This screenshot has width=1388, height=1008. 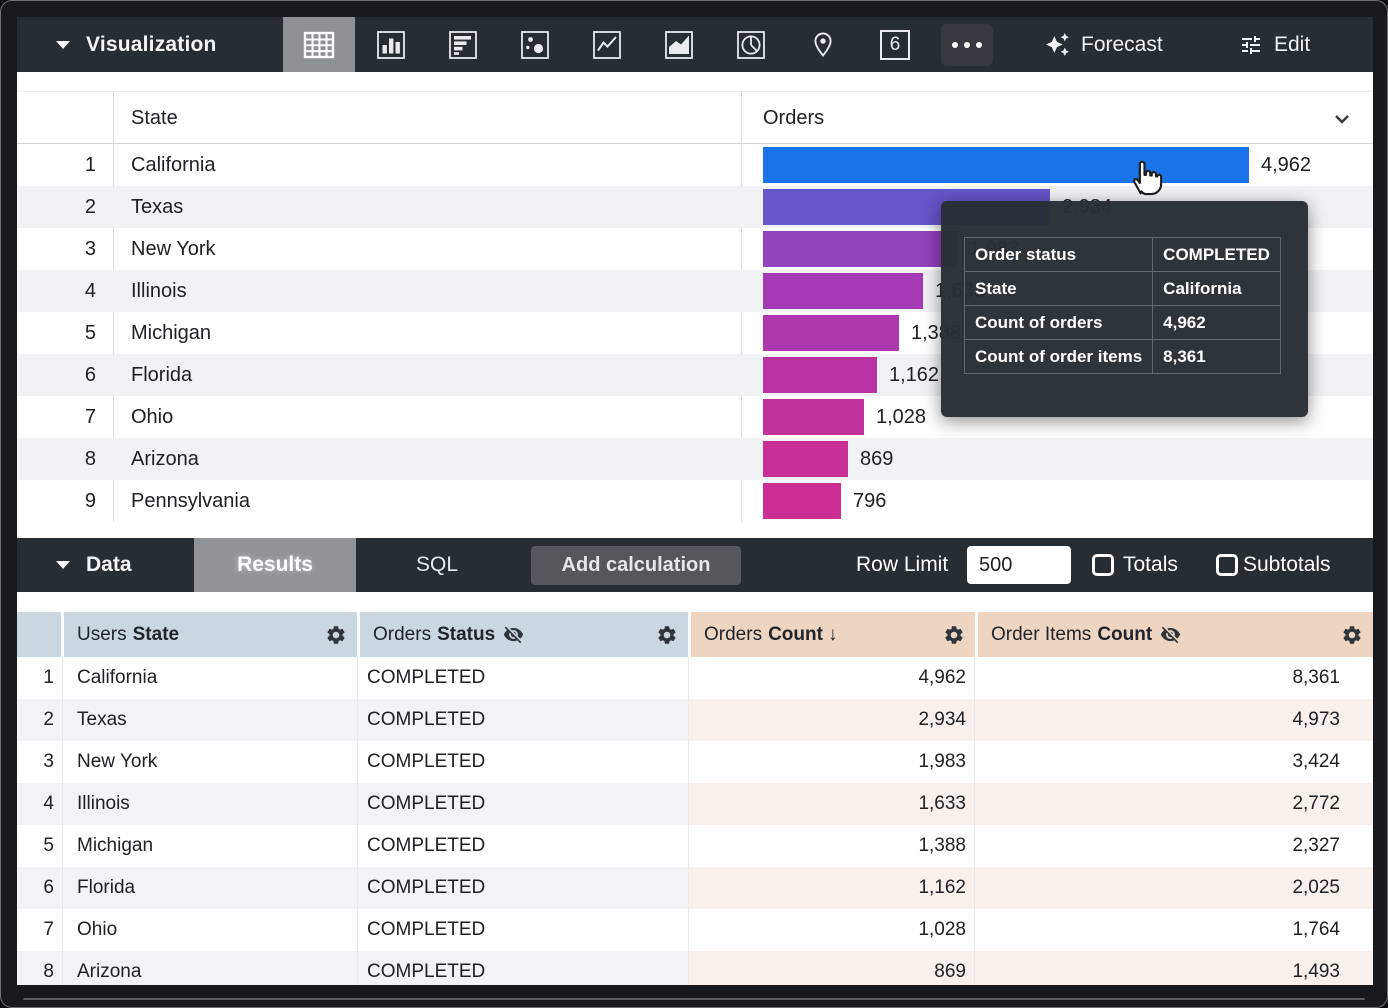 I want to click on viz-type-map, so click(x=823, y=44).